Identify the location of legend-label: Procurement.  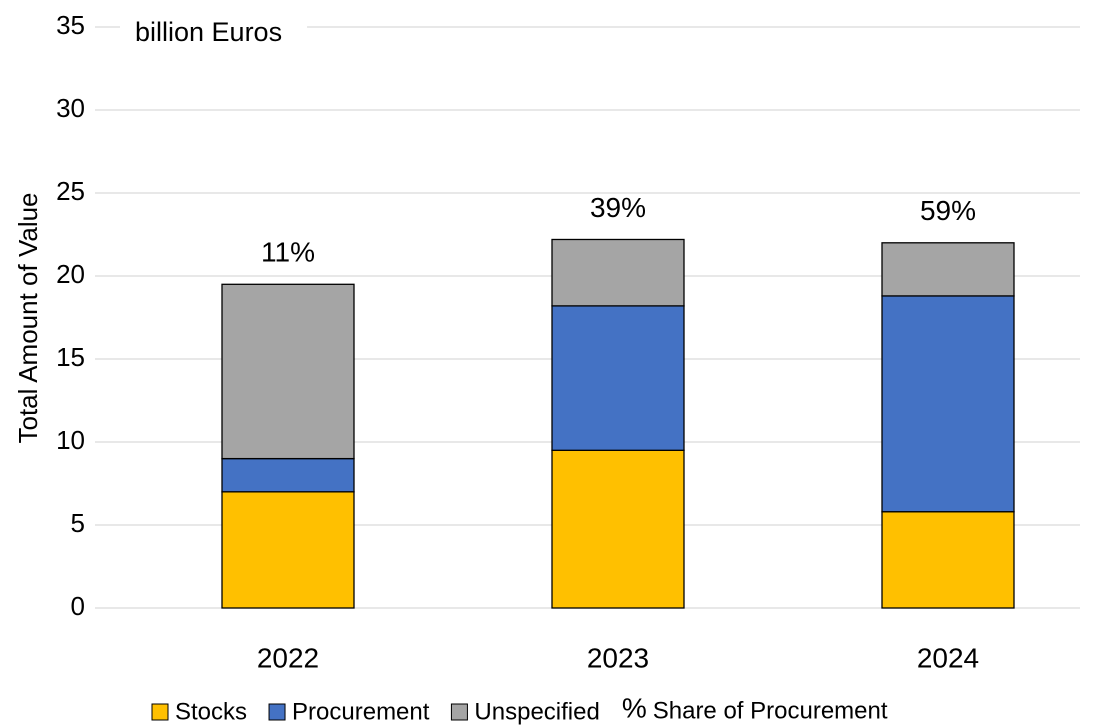
(361, 711).